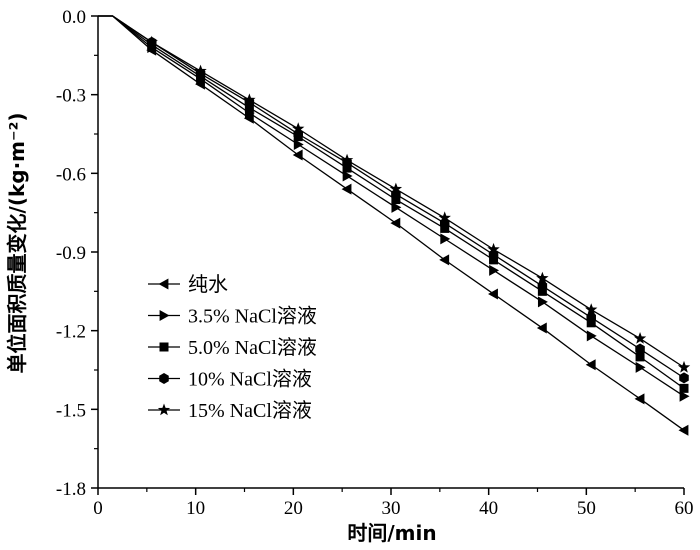  Describe the element at coordinates (252, 347) in the screenshot. I see `legend-label: 5.0% NaCl溶液` at that location.